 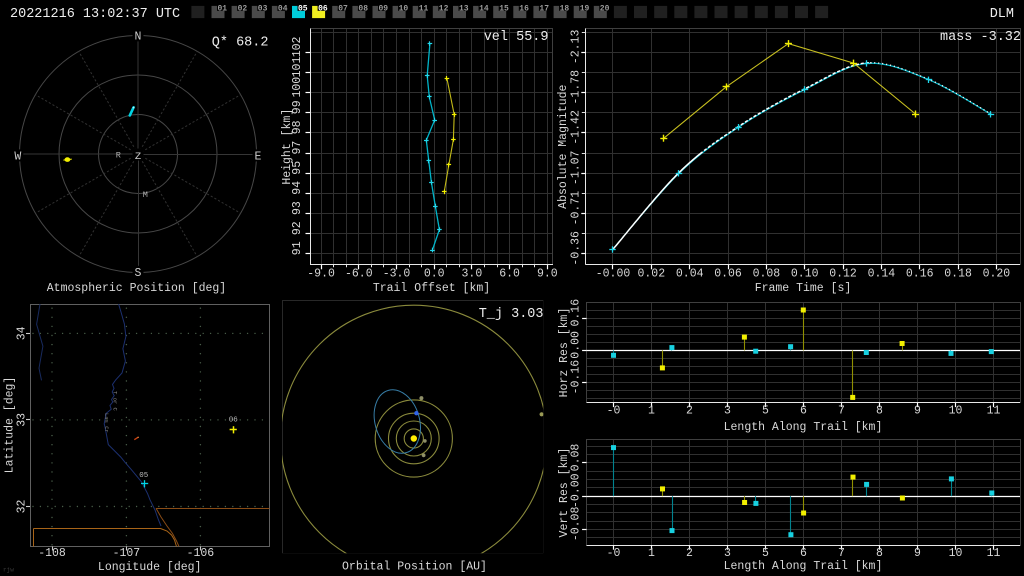 What do you see at coordinates (297, 127) in the screenshot?
I see `svg-text: 98` at bounding box center [297, 127].